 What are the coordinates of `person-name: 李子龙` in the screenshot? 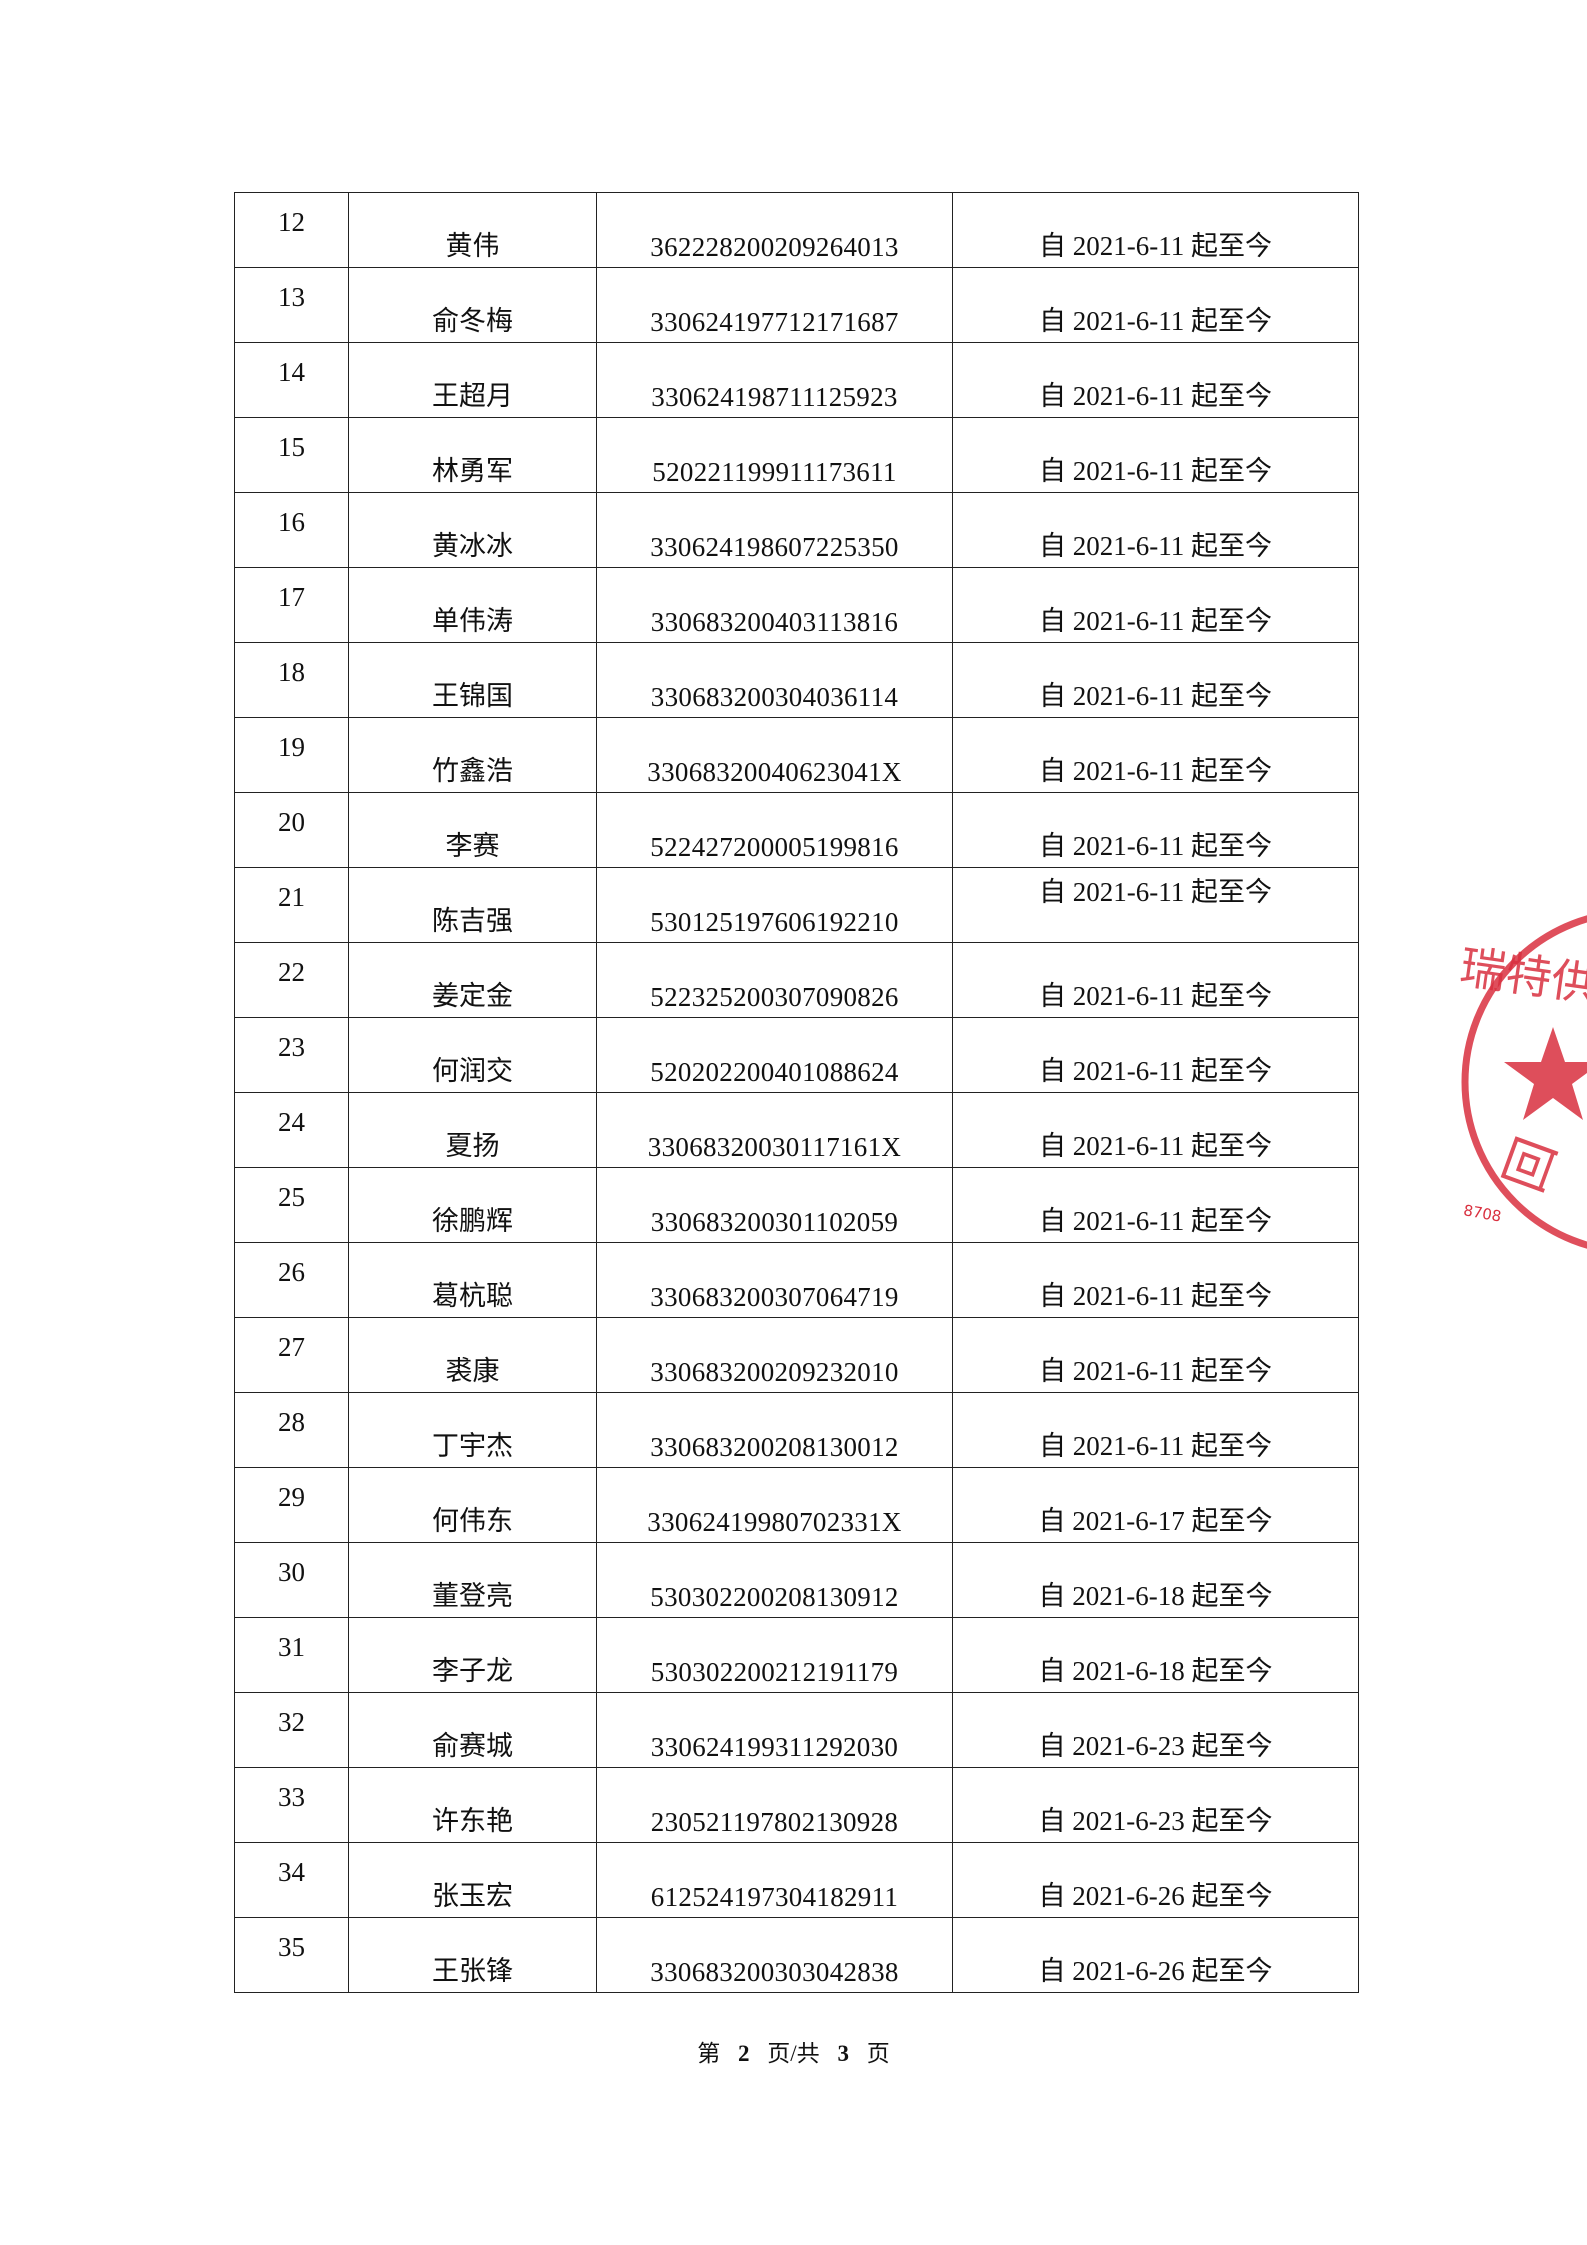 It's located at (472, 1671).